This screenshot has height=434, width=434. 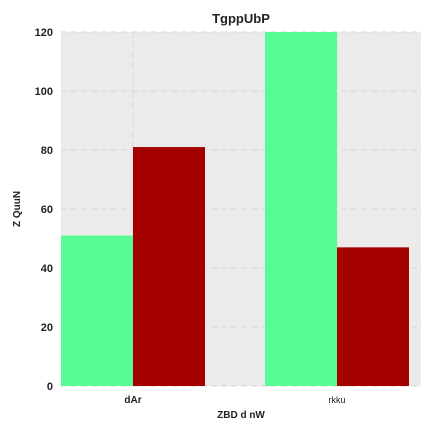 I want to click on y-tick-label: 120, so click(x=44, y=33).